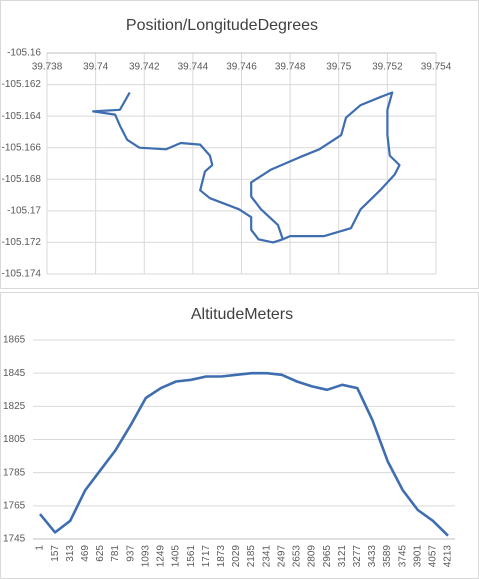 The width and height of the screenshot is (479, 579). I want to click on x-tick-label: 625, so click(100, 553).